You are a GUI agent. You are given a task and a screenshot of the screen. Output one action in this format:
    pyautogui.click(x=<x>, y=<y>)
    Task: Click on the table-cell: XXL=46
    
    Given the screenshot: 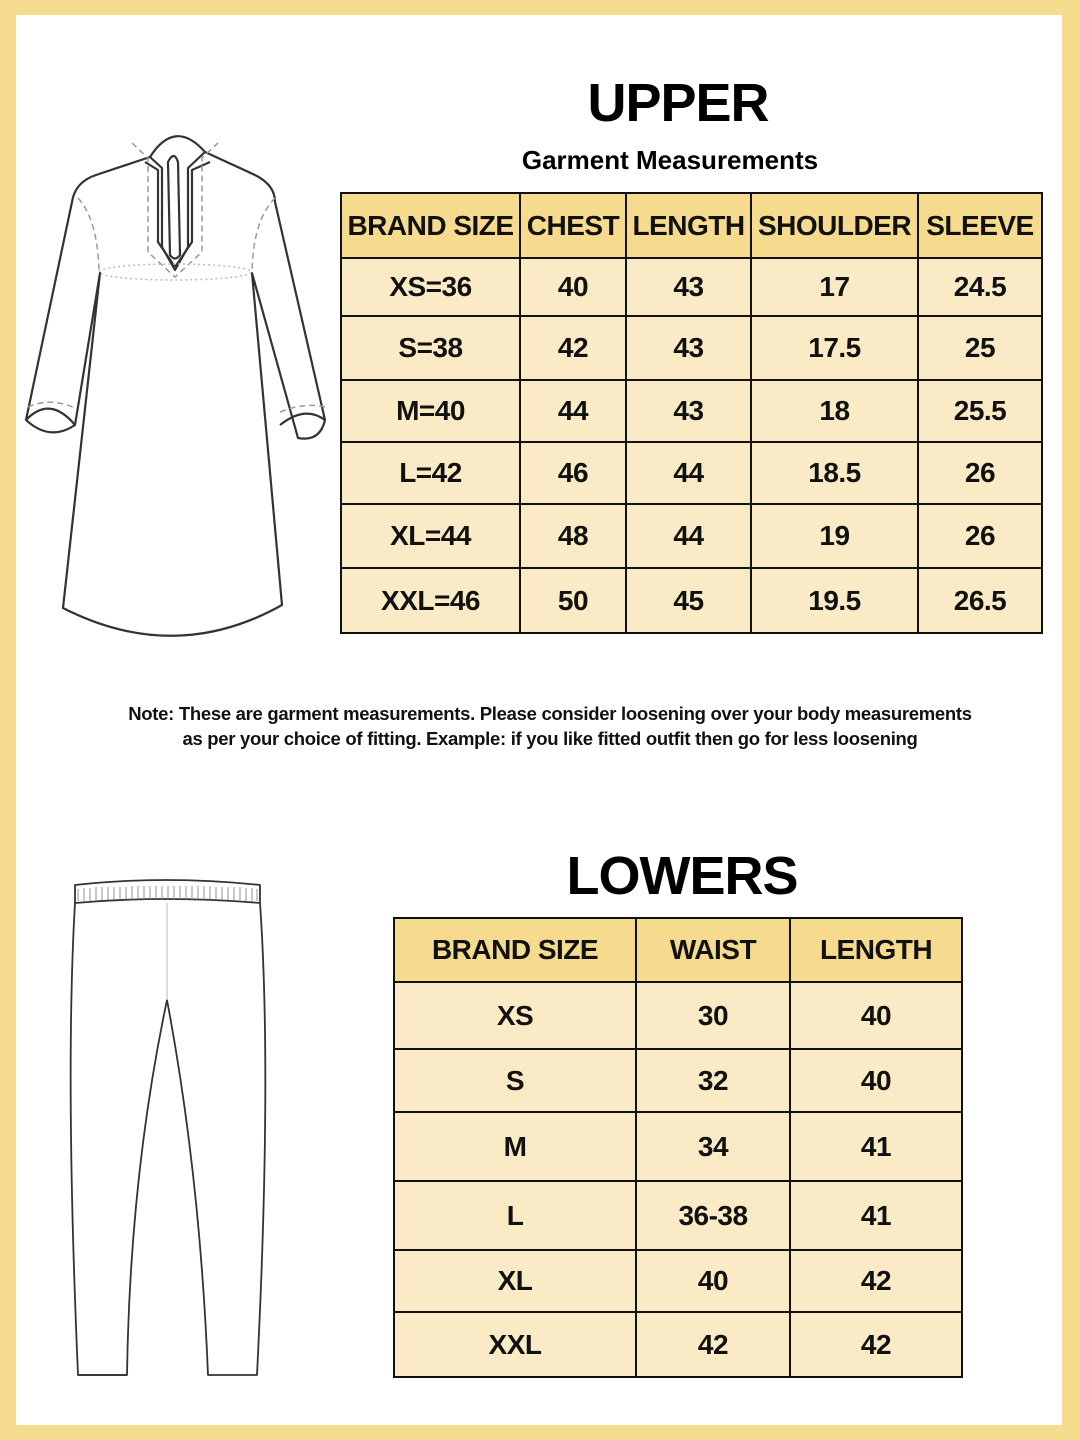 What is the action you would take?
    pyautogui.click(x=430, y=600)
    